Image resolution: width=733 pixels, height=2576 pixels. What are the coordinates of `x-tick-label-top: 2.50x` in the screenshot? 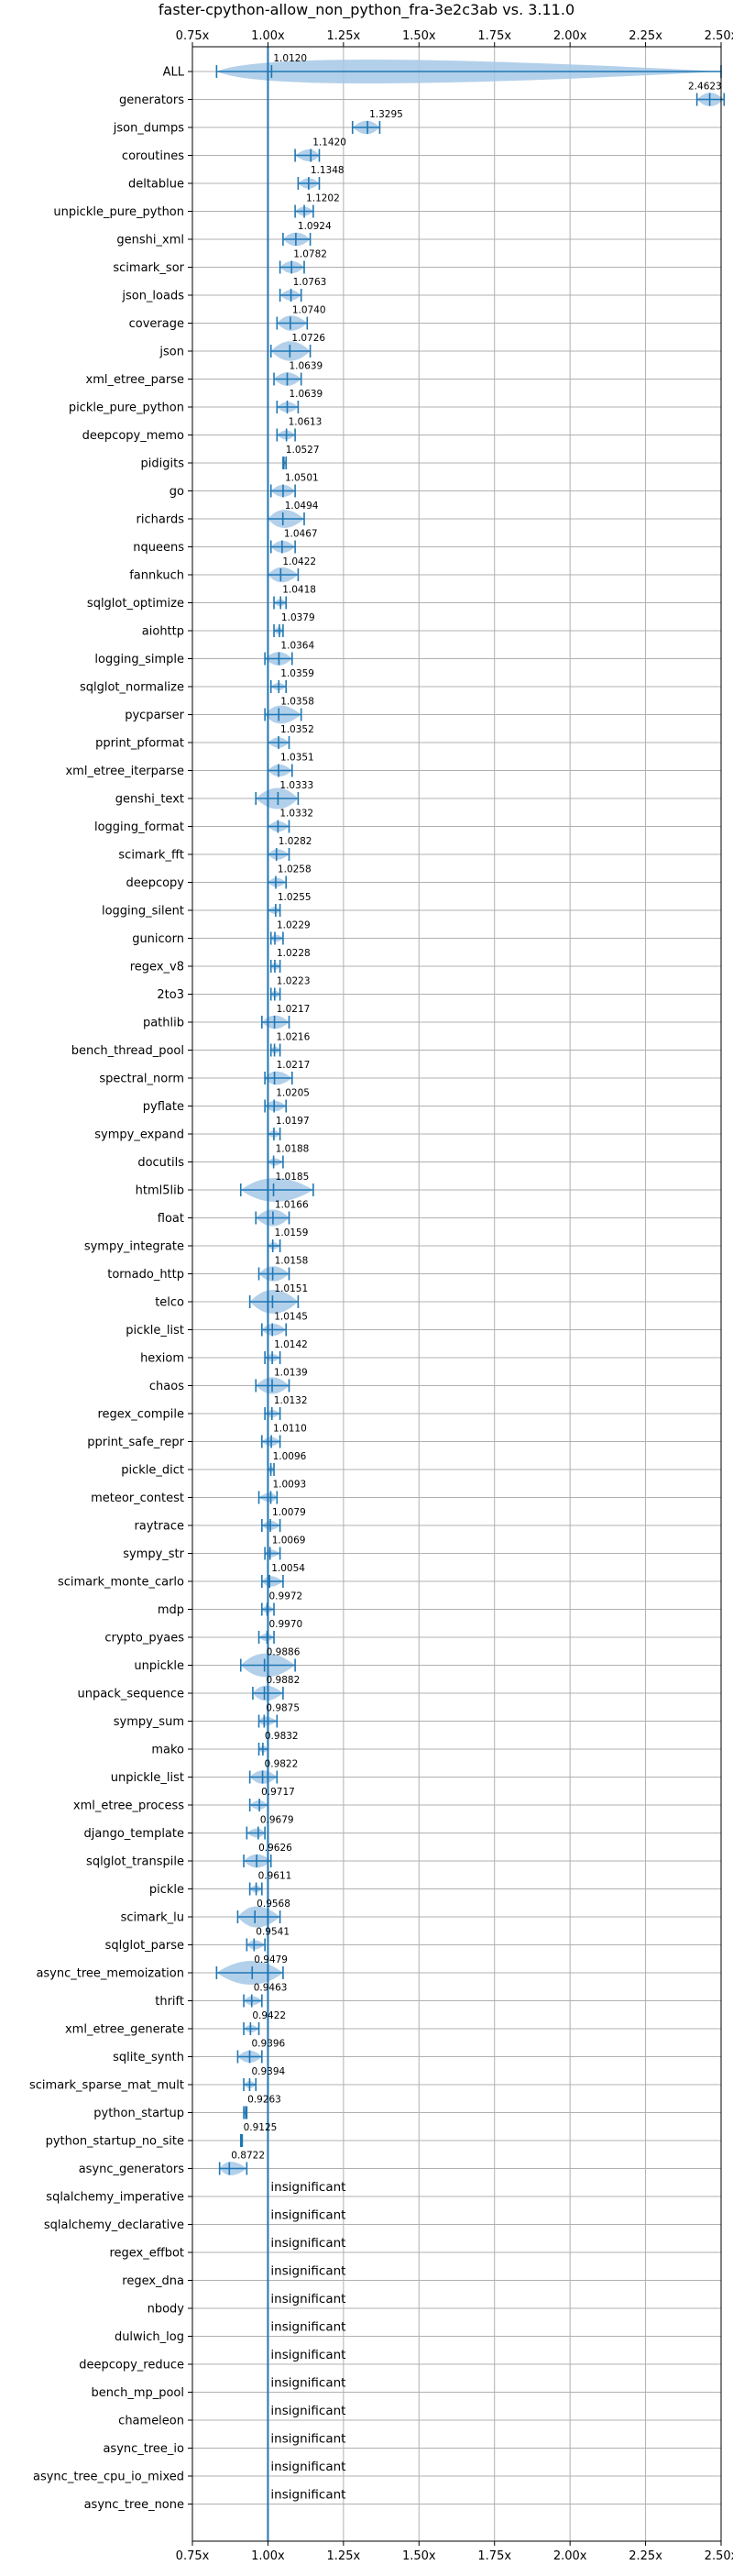 It's located at (719, 36).